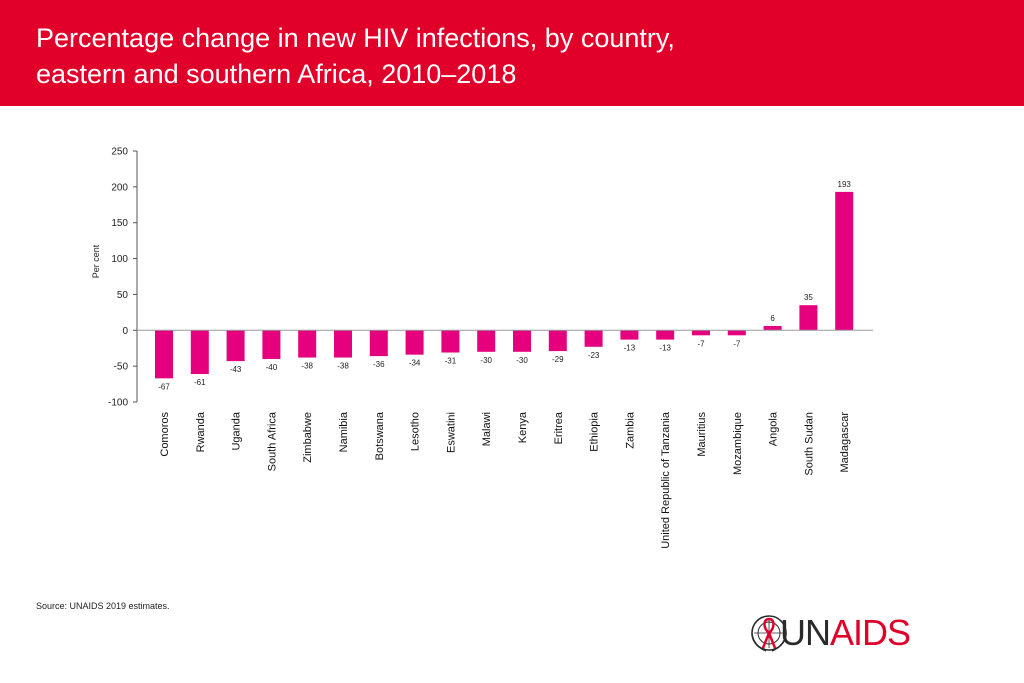 This screenshot has height=683, width=1024. I want to click on bar-eswatini, so click(450, 341).